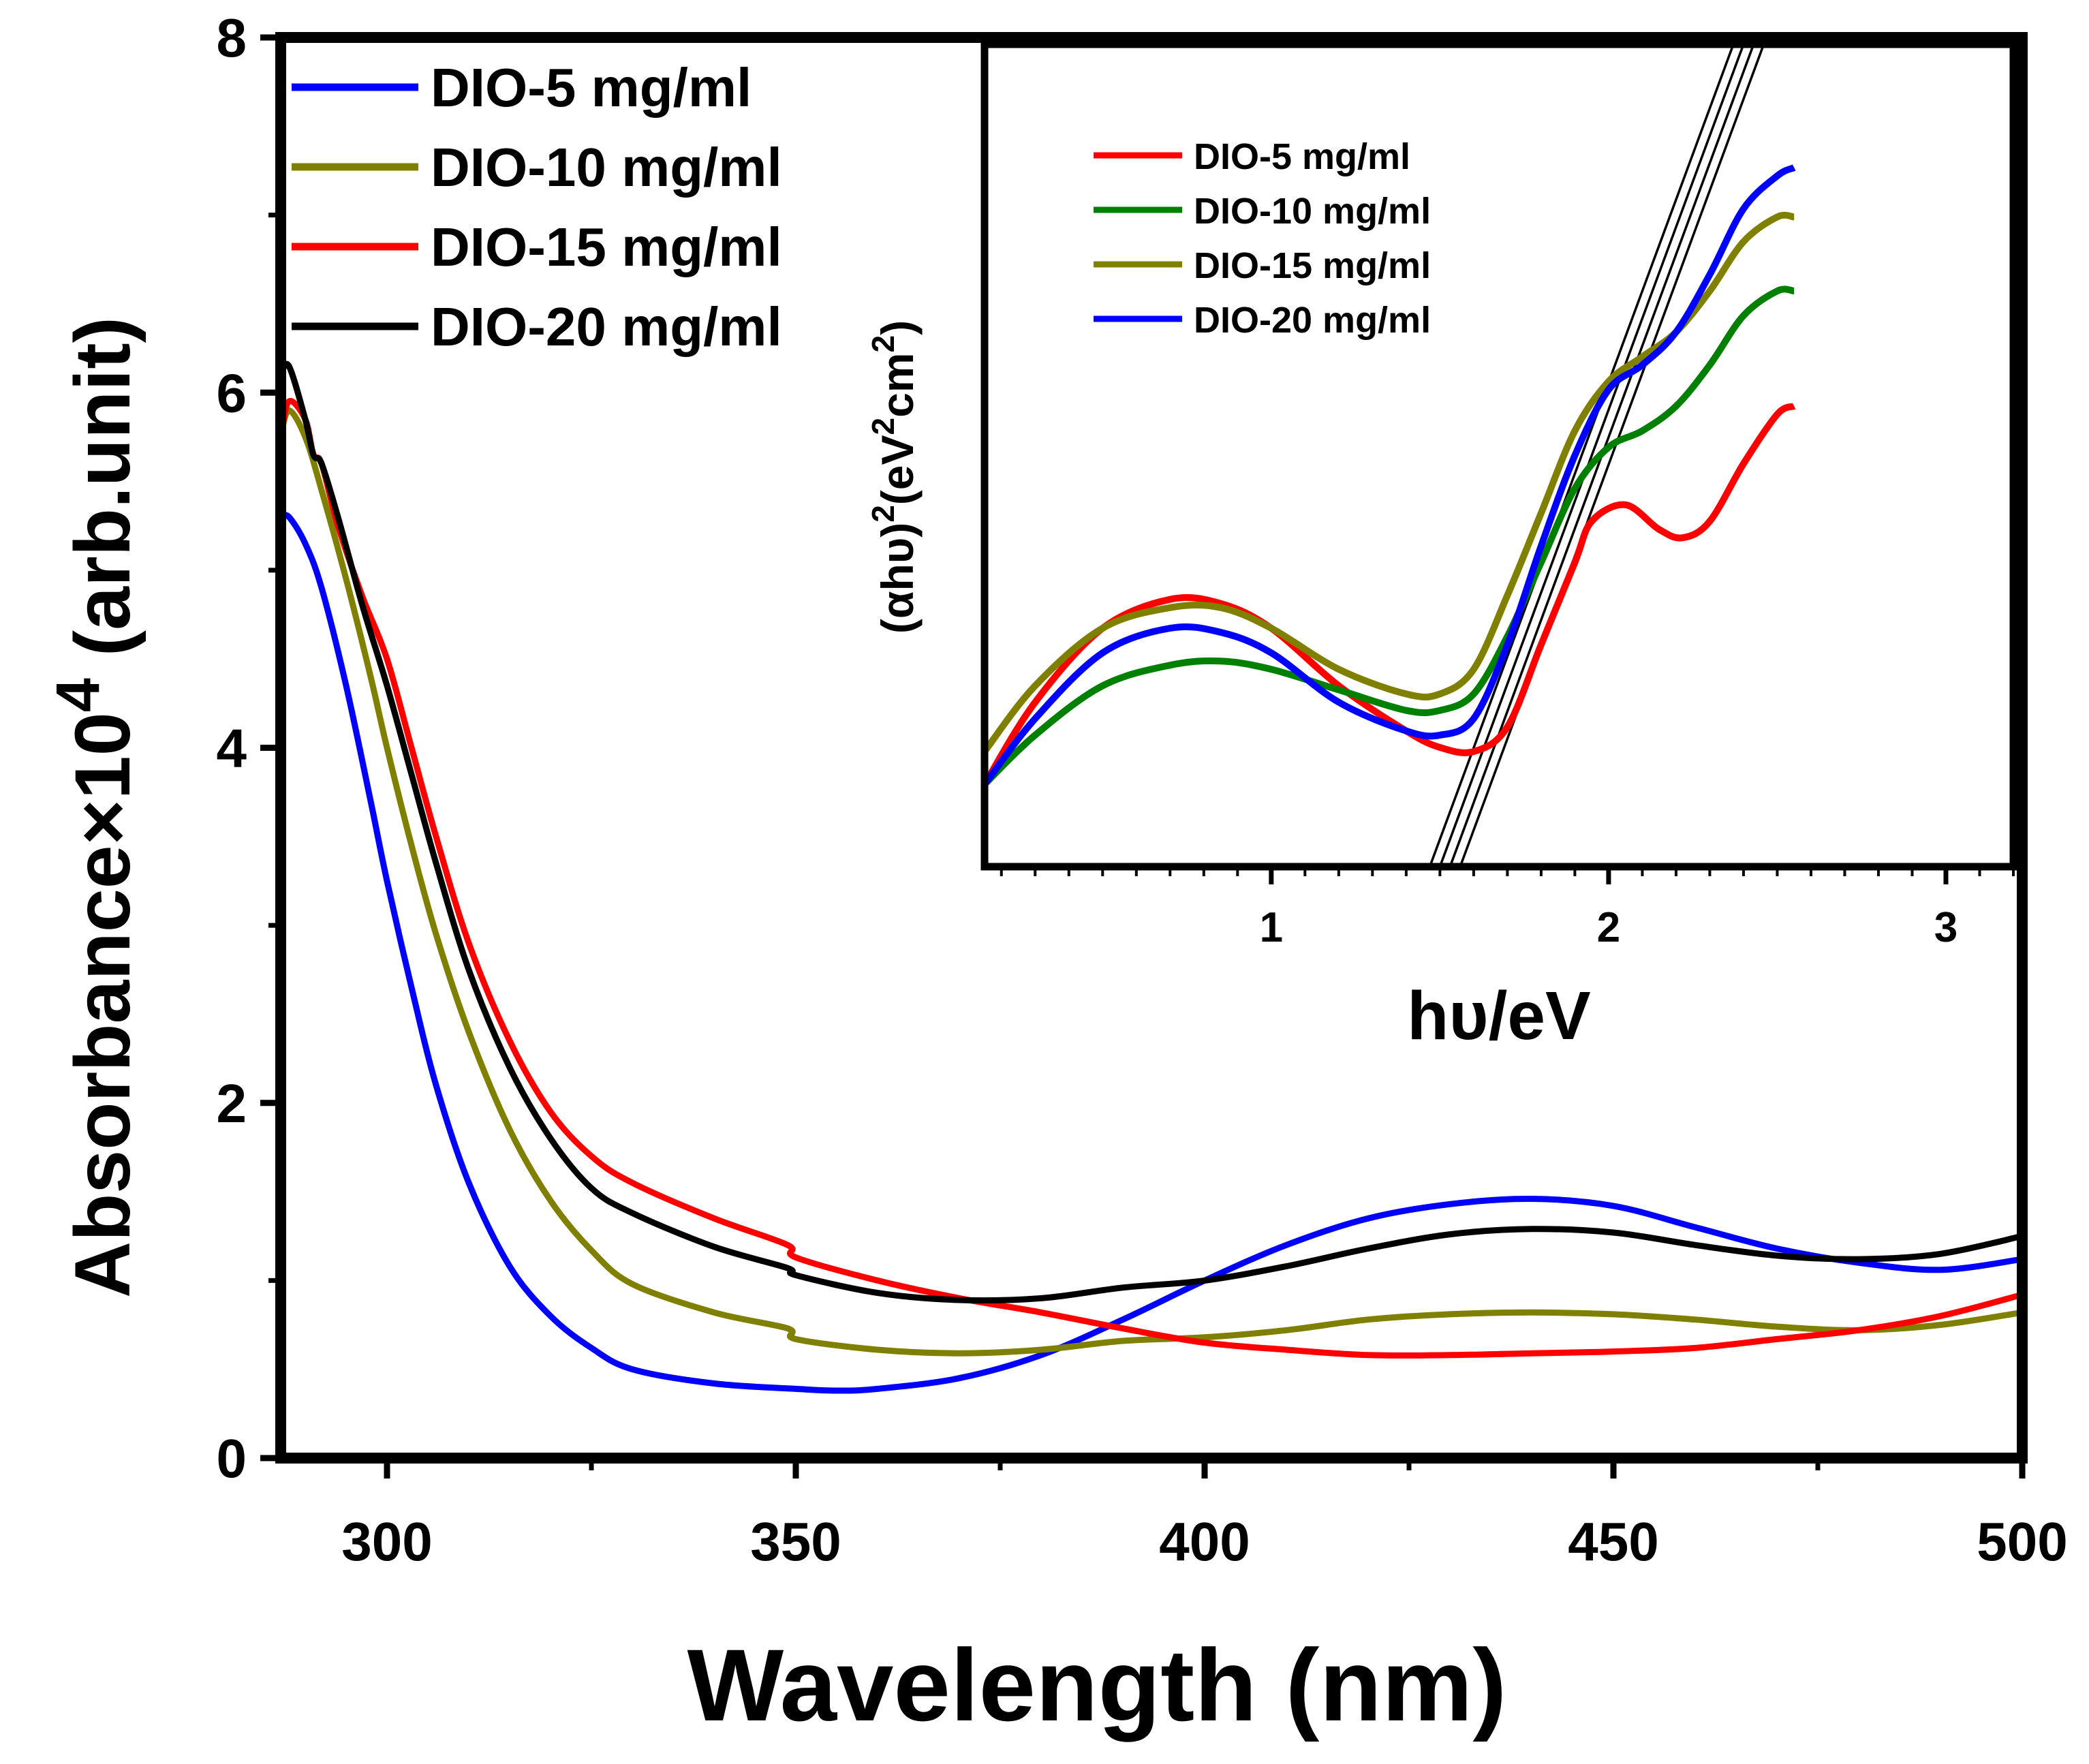 This screenshot has width=2089, height=1764. I want to click on main-x-axis-label: Wavelength (nm), so click(1097, 1685).